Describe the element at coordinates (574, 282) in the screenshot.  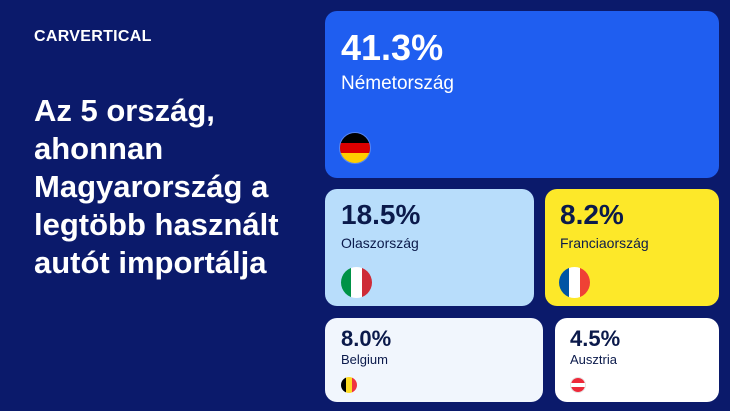
I see `france-flag-icon` at that location.